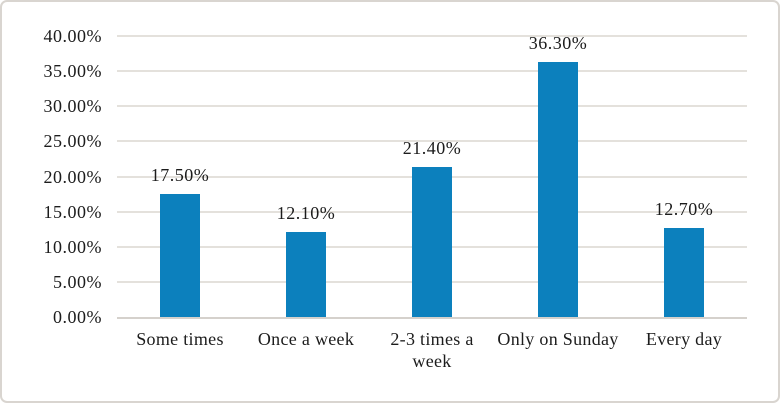 The height and width of the screenshot is (403, 780). What do you see at coordinates (72, 246) in the screenshot?
I see `y-tick-label: 10.00%` at bounding box center [72, 246].